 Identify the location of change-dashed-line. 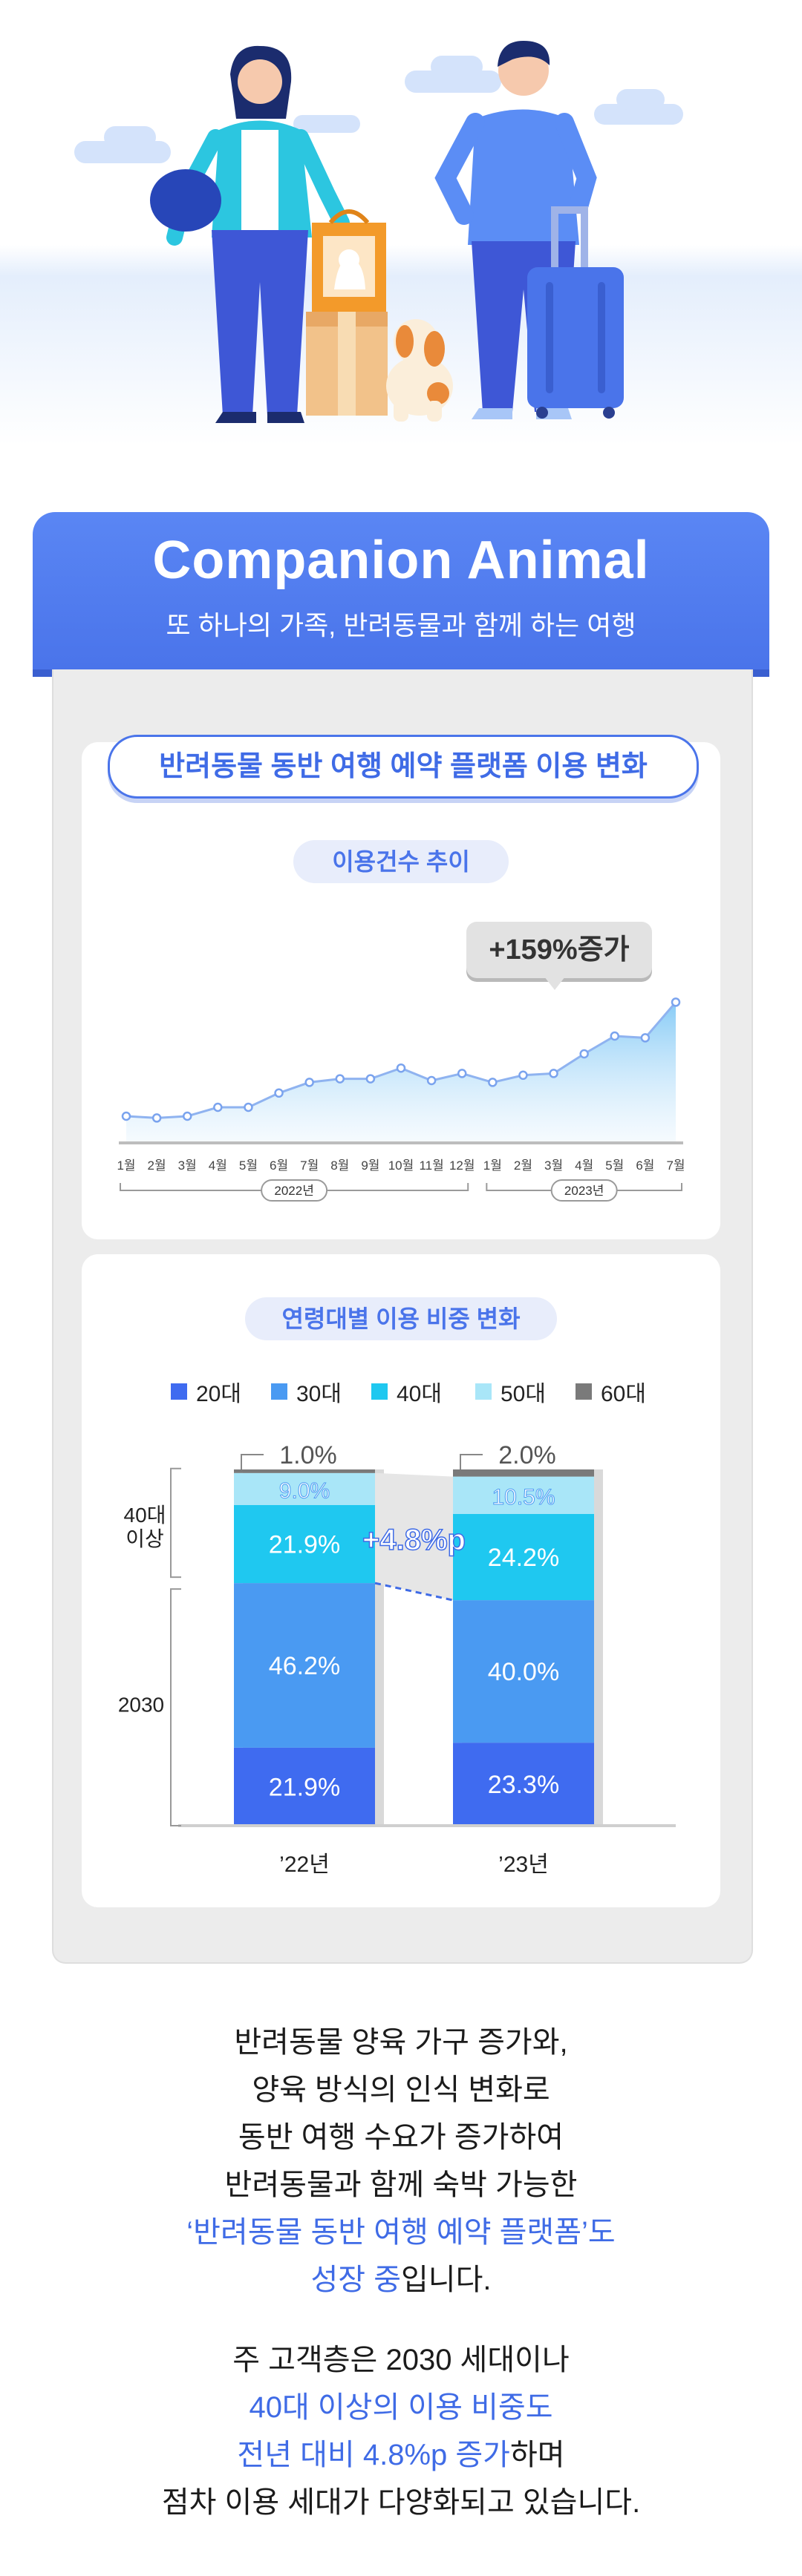
(414, 1592).